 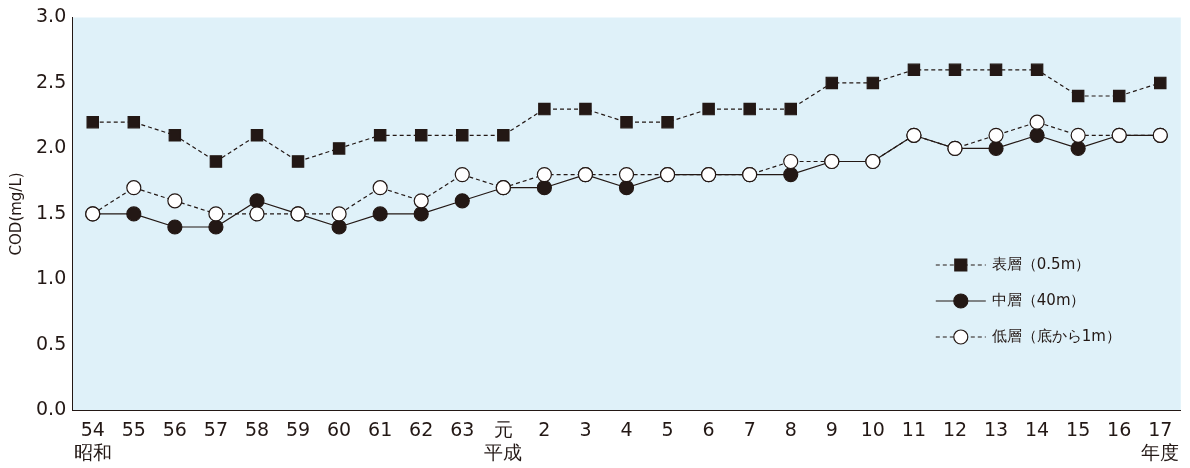 I want to click on y-tick-label: 2.5, so click(x=51, y=80).